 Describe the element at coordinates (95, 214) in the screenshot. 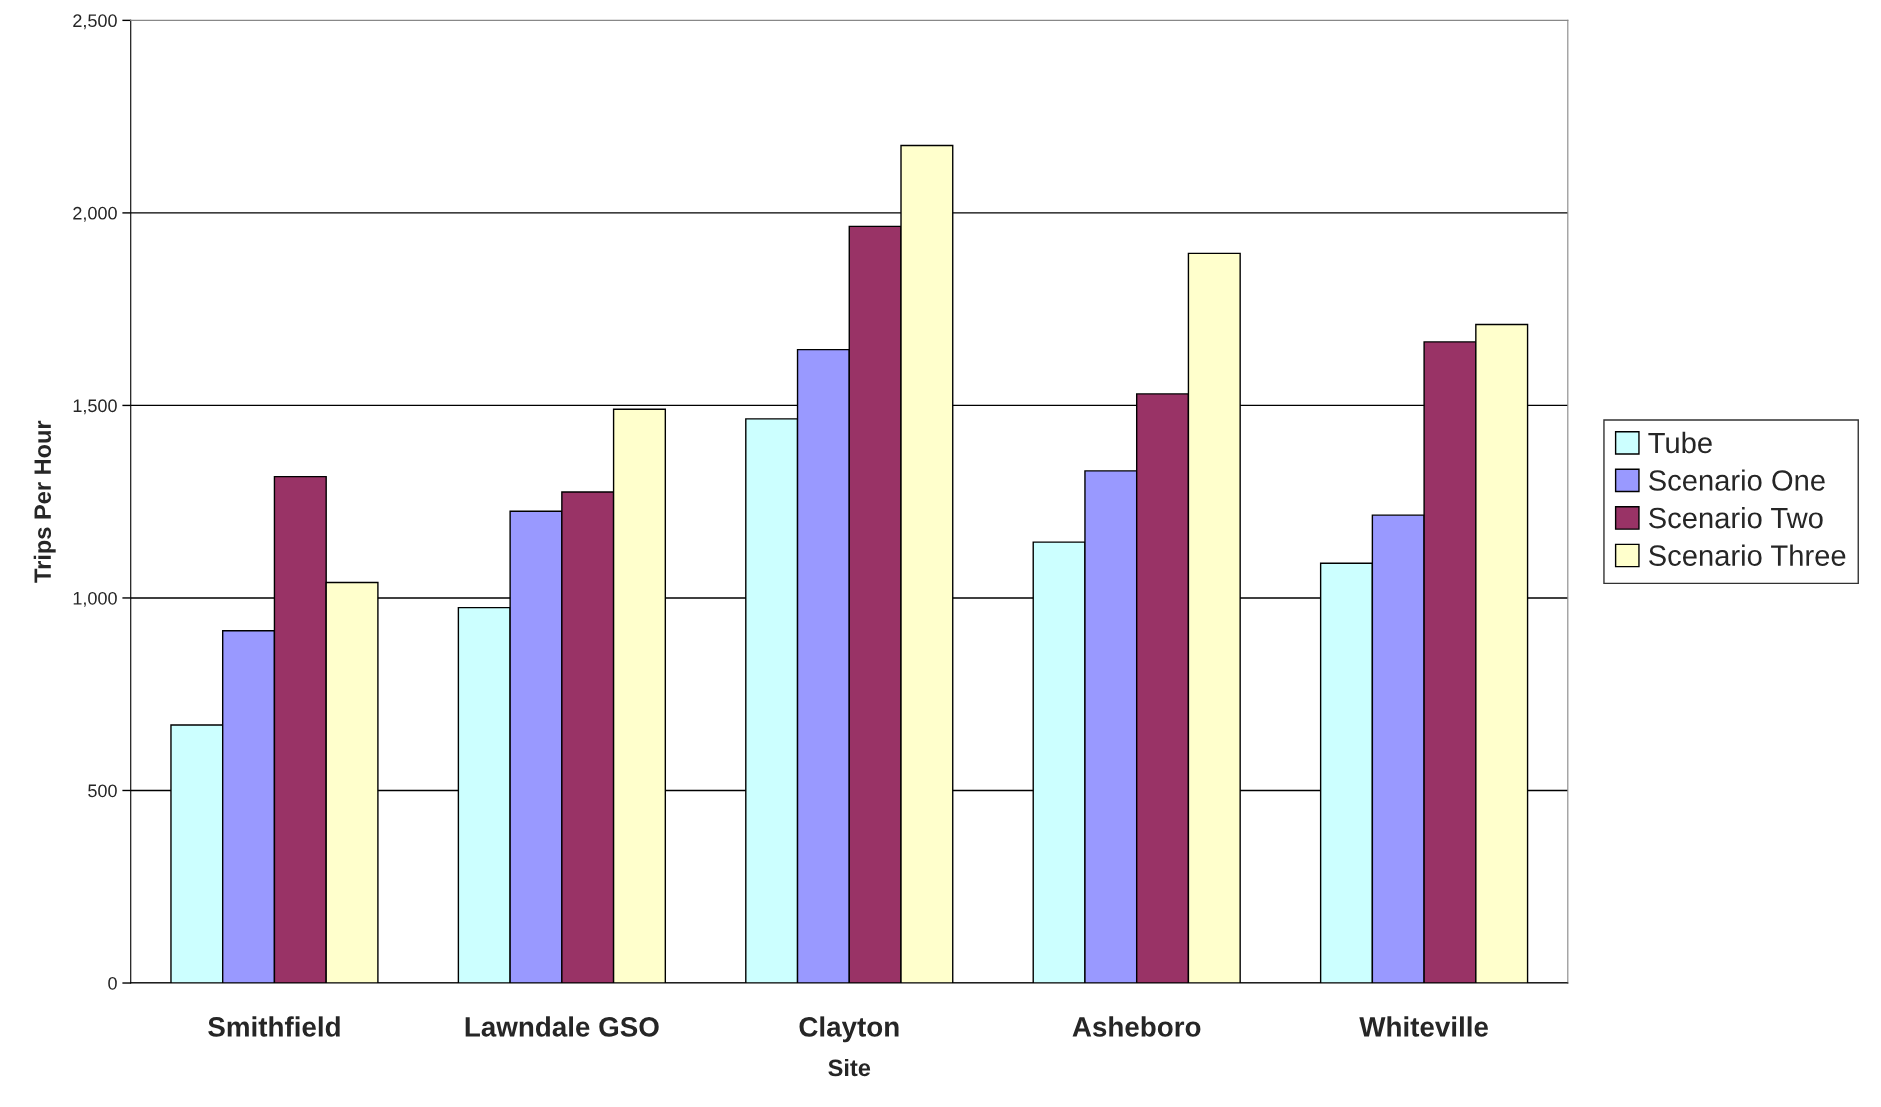

I see `y-tick-label: 2,000` at that location.